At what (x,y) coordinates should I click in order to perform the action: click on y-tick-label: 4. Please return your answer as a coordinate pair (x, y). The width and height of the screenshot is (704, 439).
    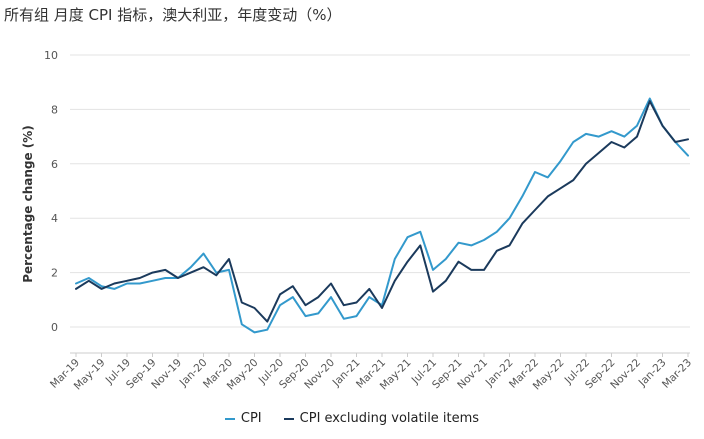
    Looking at the image, I should click on (54, 218).